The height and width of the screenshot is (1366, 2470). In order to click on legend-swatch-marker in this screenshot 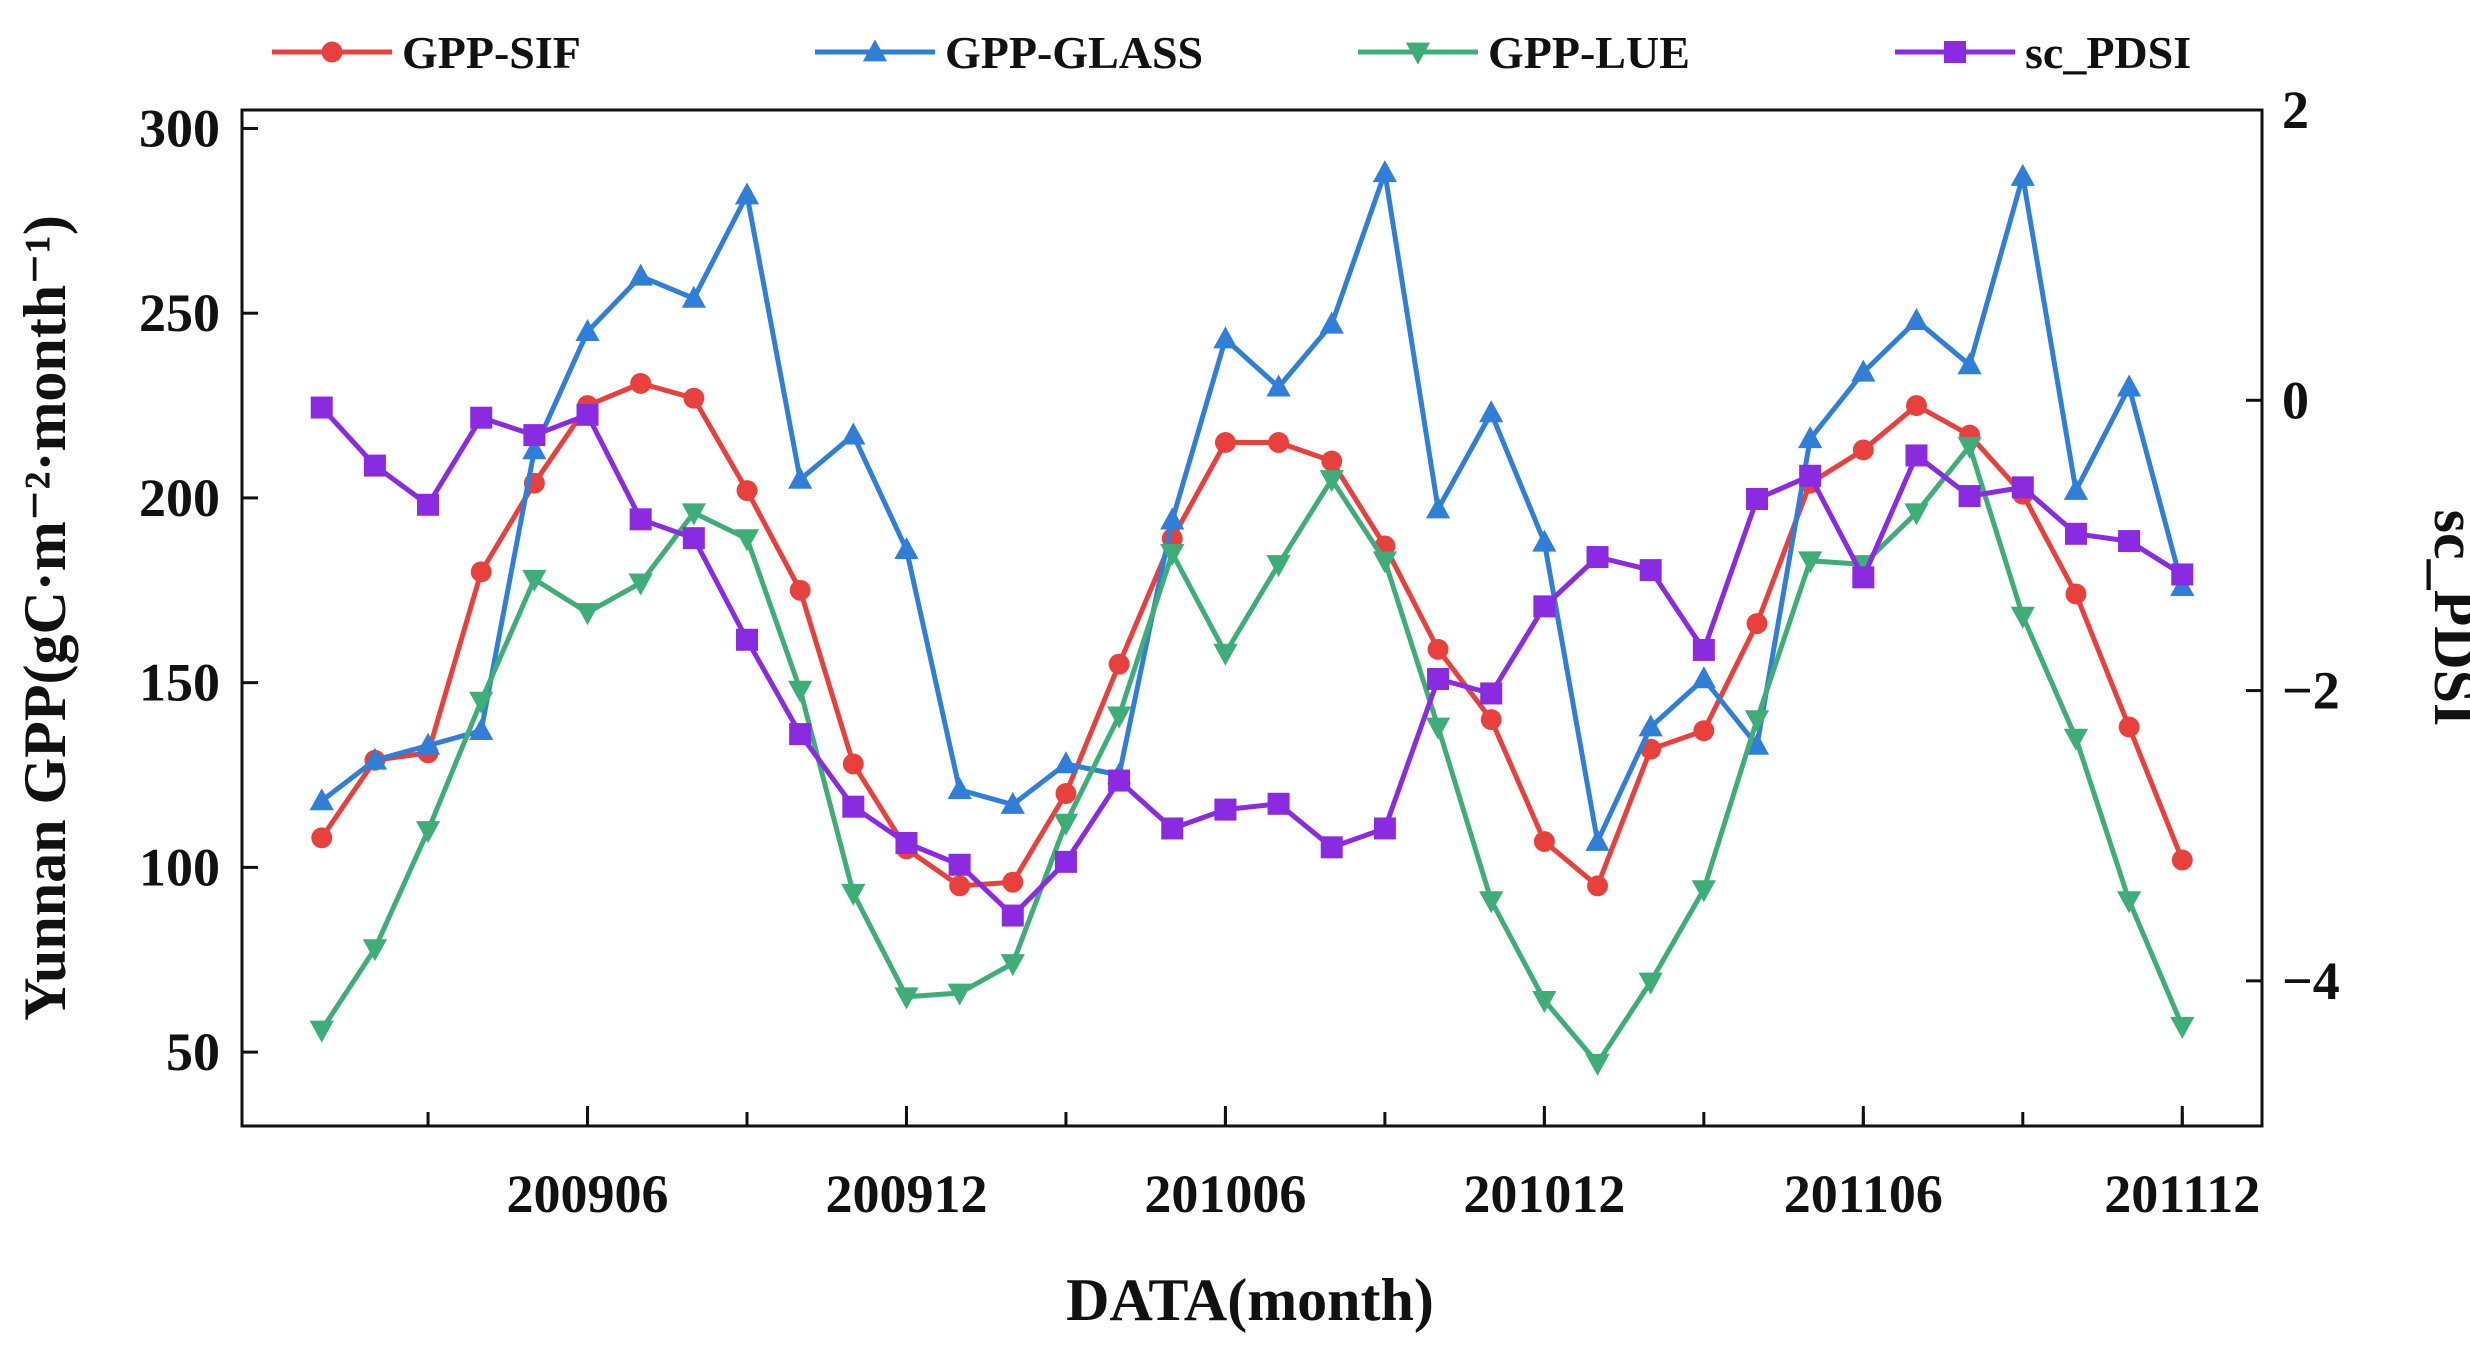, I will do `click(1418, 53)`.